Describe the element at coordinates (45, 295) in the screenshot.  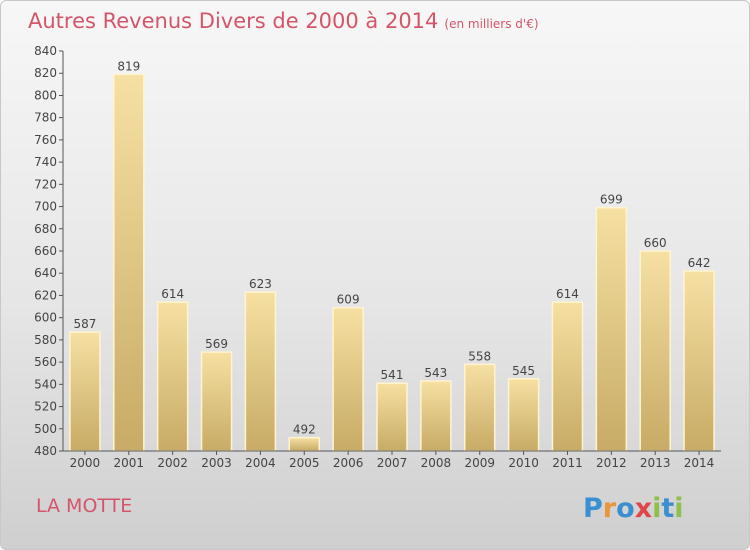
I see `y-tick-label: 620` at that location.